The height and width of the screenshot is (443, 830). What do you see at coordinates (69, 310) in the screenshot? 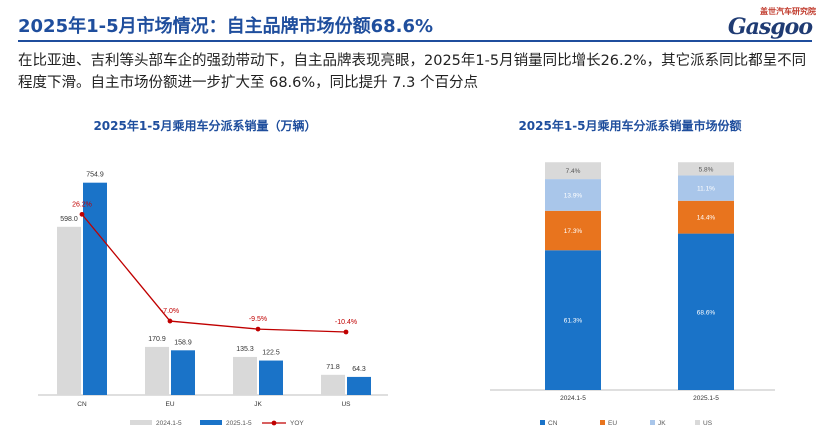
I see `bar-2024.1-5-CN` at bounding box center [69, 310].